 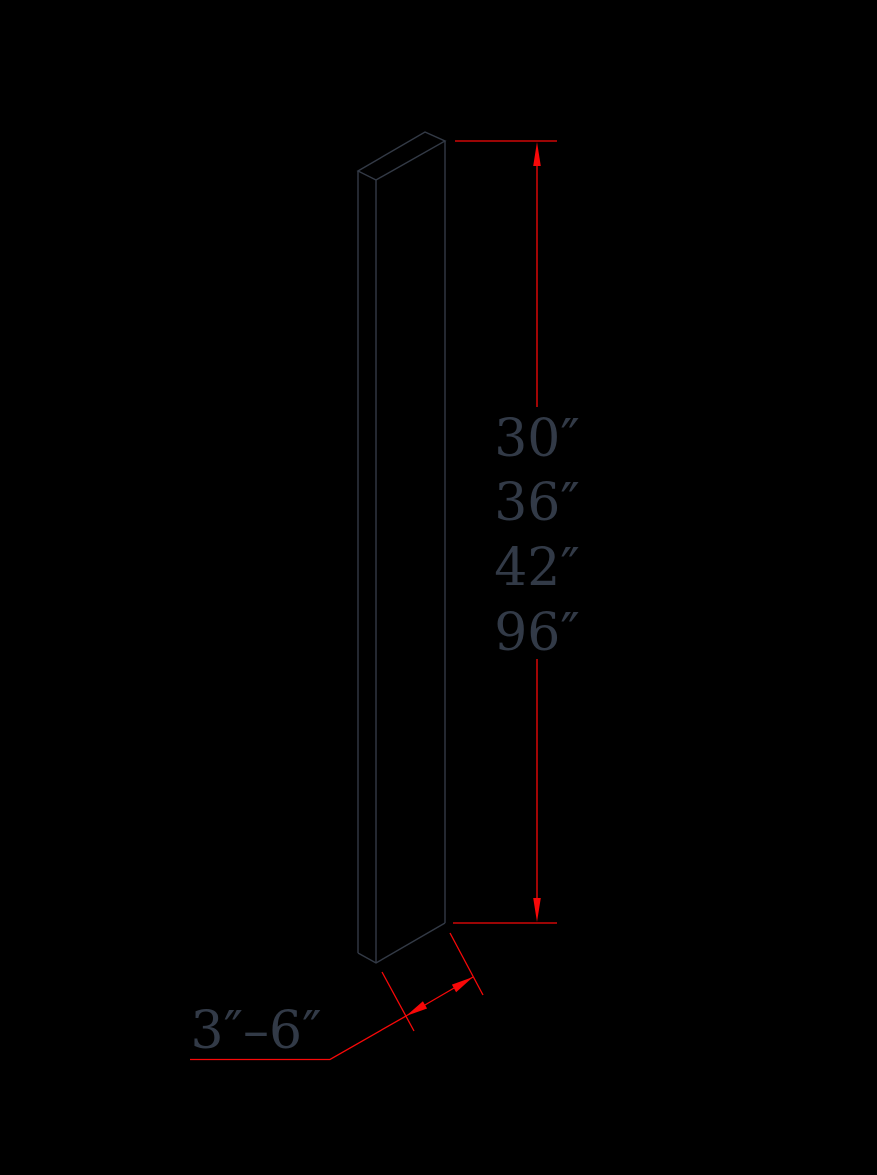 I want to click on filler-board, so click(x=401, y=547).